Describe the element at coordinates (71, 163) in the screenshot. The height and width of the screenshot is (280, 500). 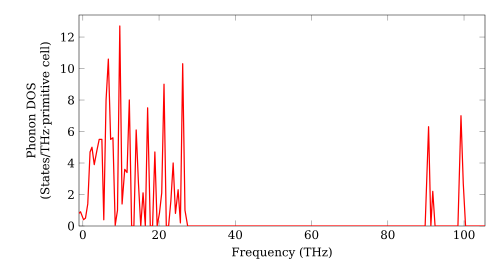
I see `y-tick-label: 4` at that location.